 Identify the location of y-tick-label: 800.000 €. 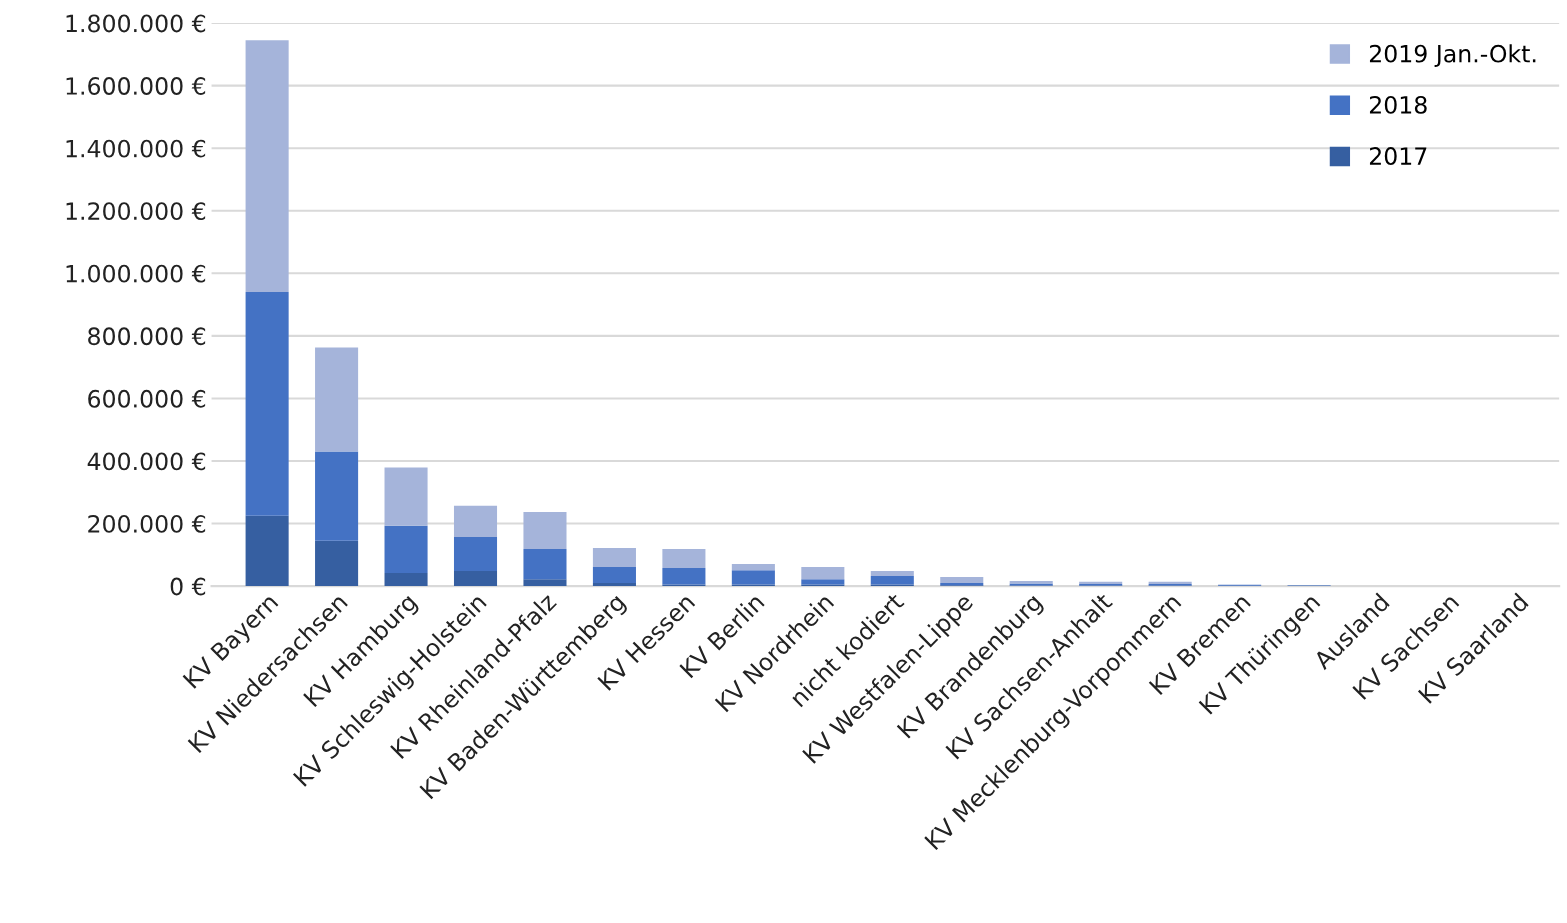
(147, 336).